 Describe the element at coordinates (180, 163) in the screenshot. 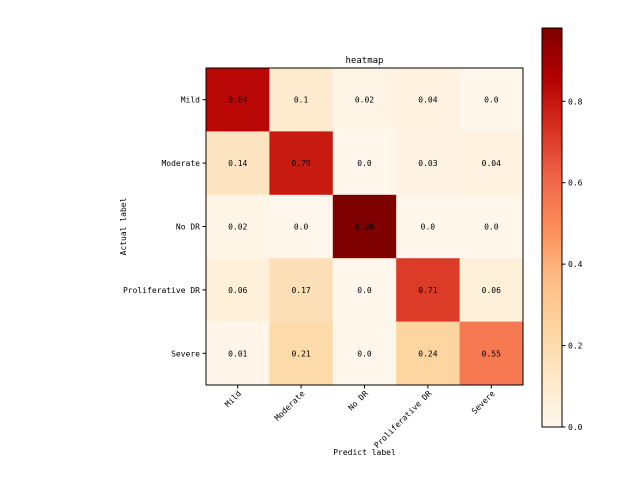

I see `y-tick-label: Moderate` at that location.